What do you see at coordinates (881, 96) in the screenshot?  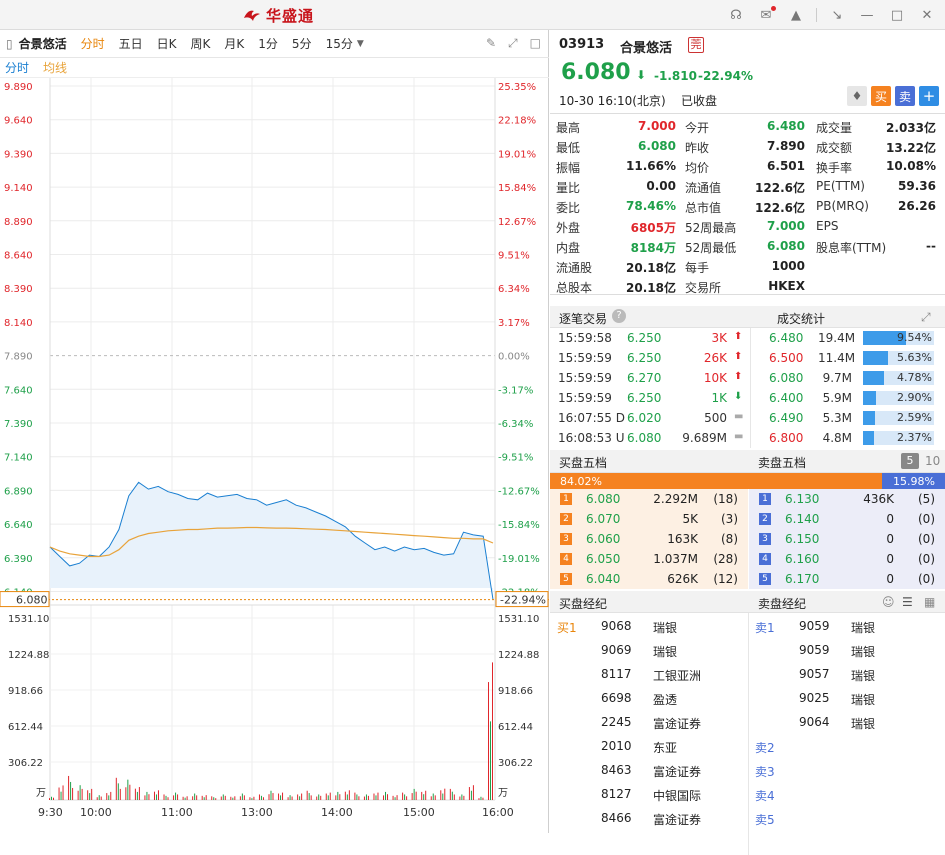 I see `buy-button: 买` at bounding box center [881, 96].